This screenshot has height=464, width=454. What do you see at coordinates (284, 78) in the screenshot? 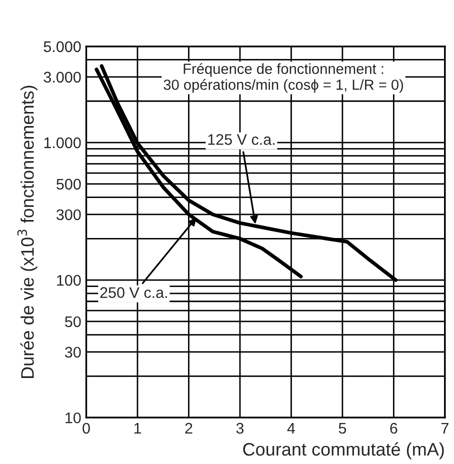
I see `annotation: Fréquence de fonctionnement : 30 opérations/min (cosϕ = 1, L/R = 0)` at bounding box center [284, 78].